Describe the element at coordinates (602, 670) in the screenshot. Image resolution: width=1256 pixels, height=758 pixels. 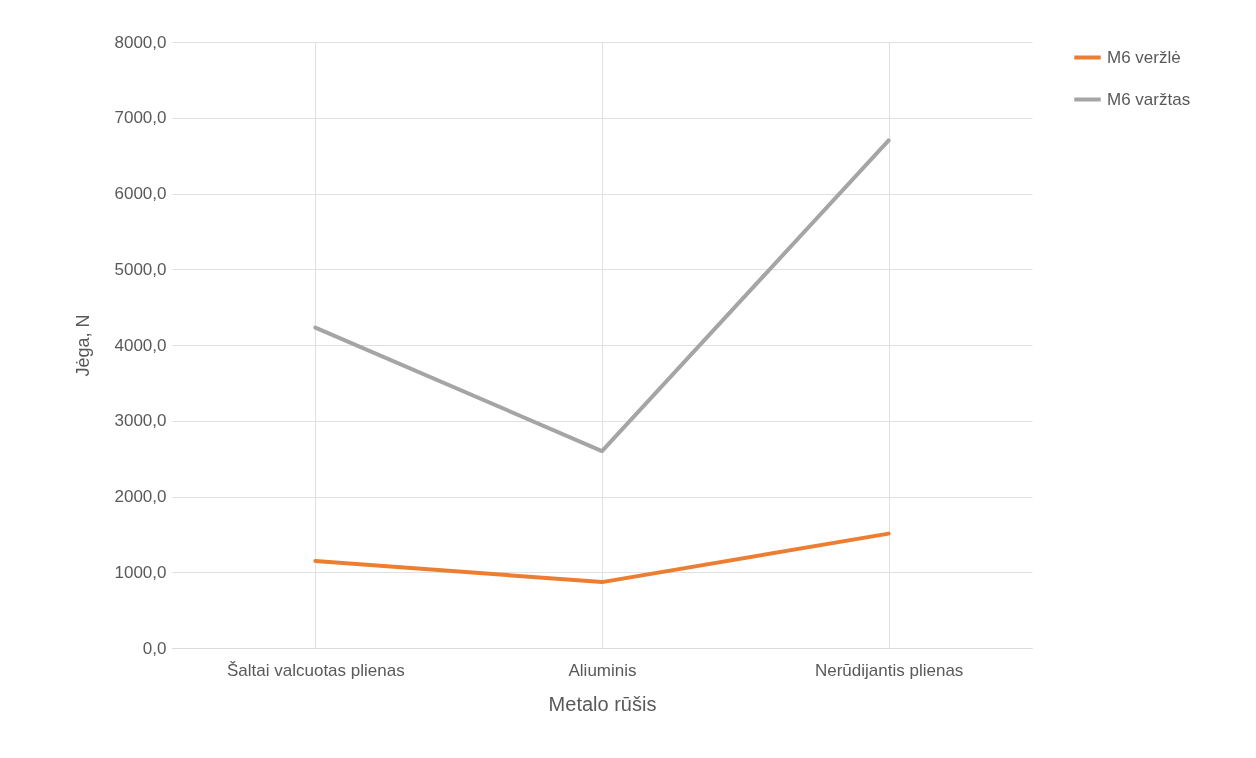
I see `x-tick-label: Aliuminis` at that location.